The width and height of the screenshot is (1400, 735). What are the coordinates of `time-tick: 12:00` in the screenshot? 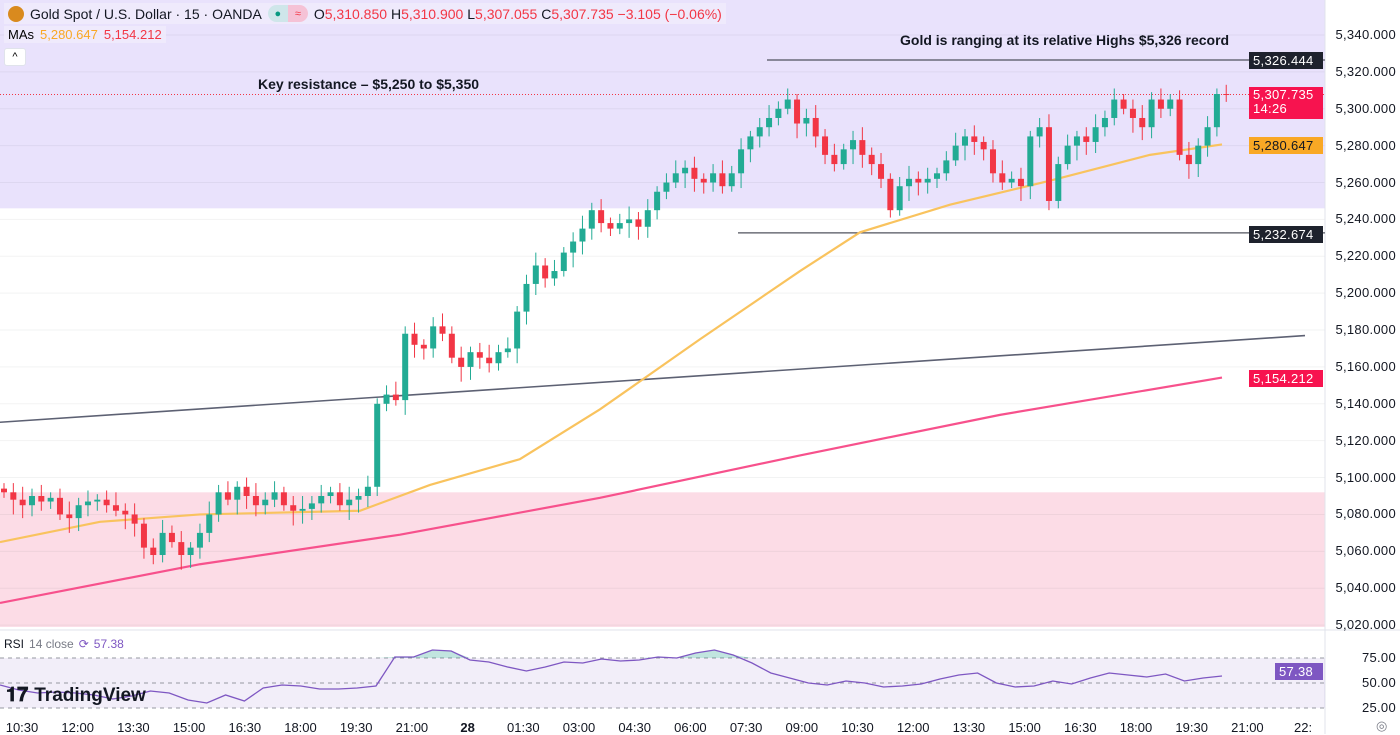 It's located at (913, 727).